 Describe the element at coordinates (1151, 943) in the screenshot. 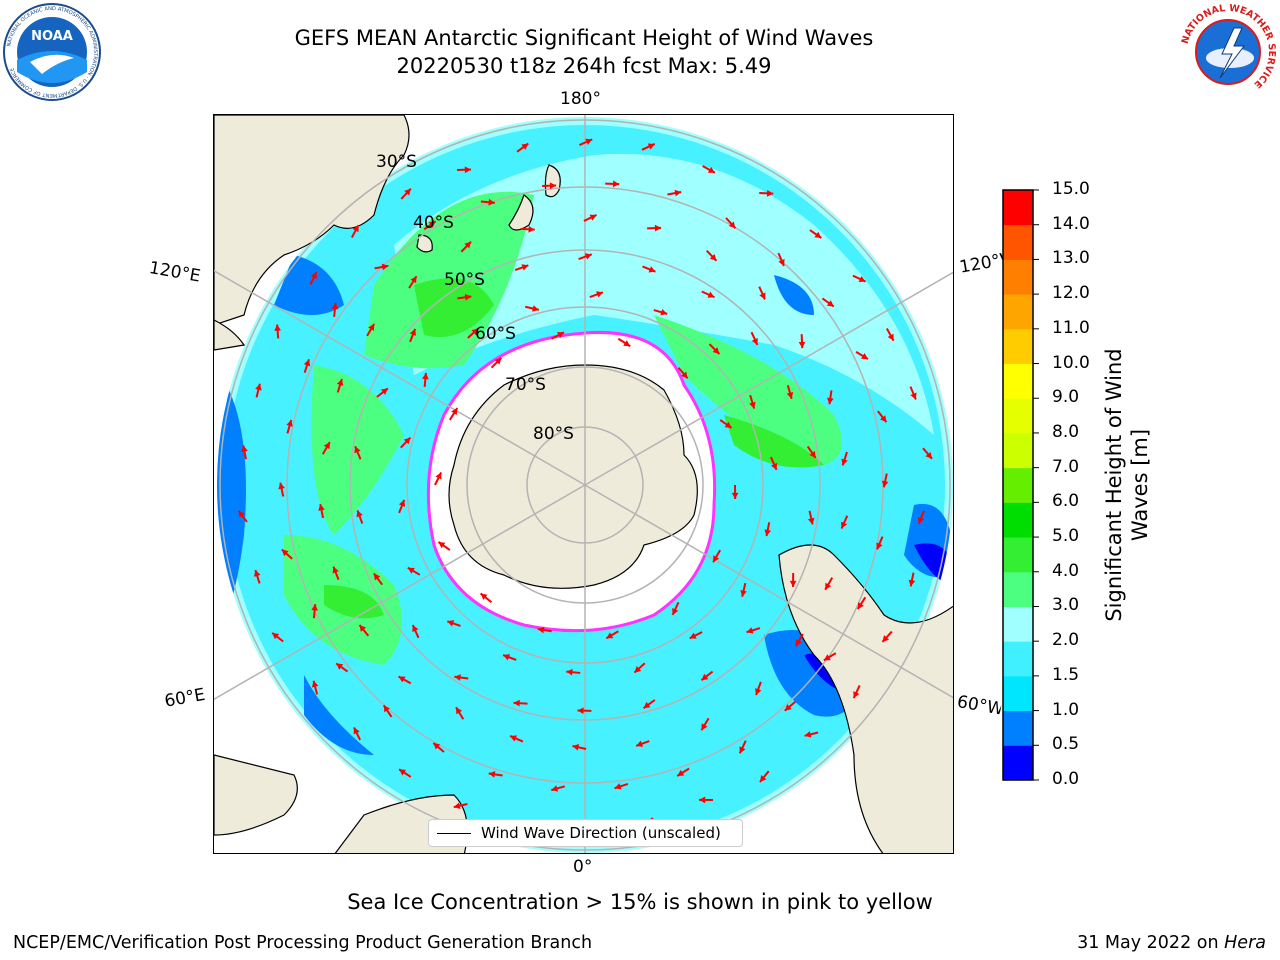

I see `footer-date-text: 31 May 2022 on` at that location.